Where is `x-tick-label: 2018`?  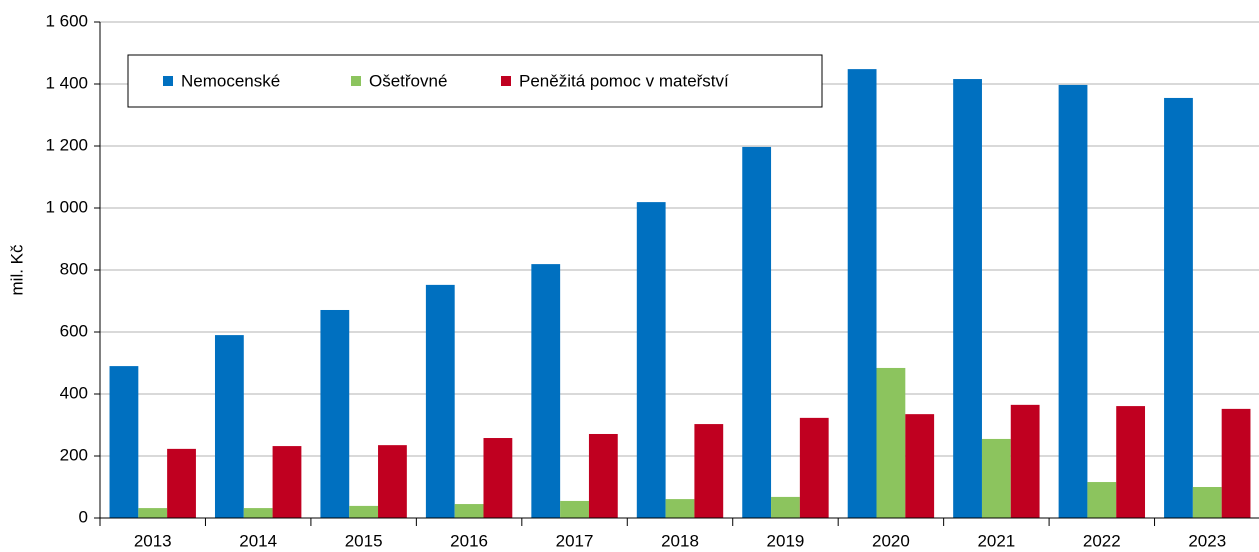 x-tick-label: 2018 is located at coordinates (680, 540).